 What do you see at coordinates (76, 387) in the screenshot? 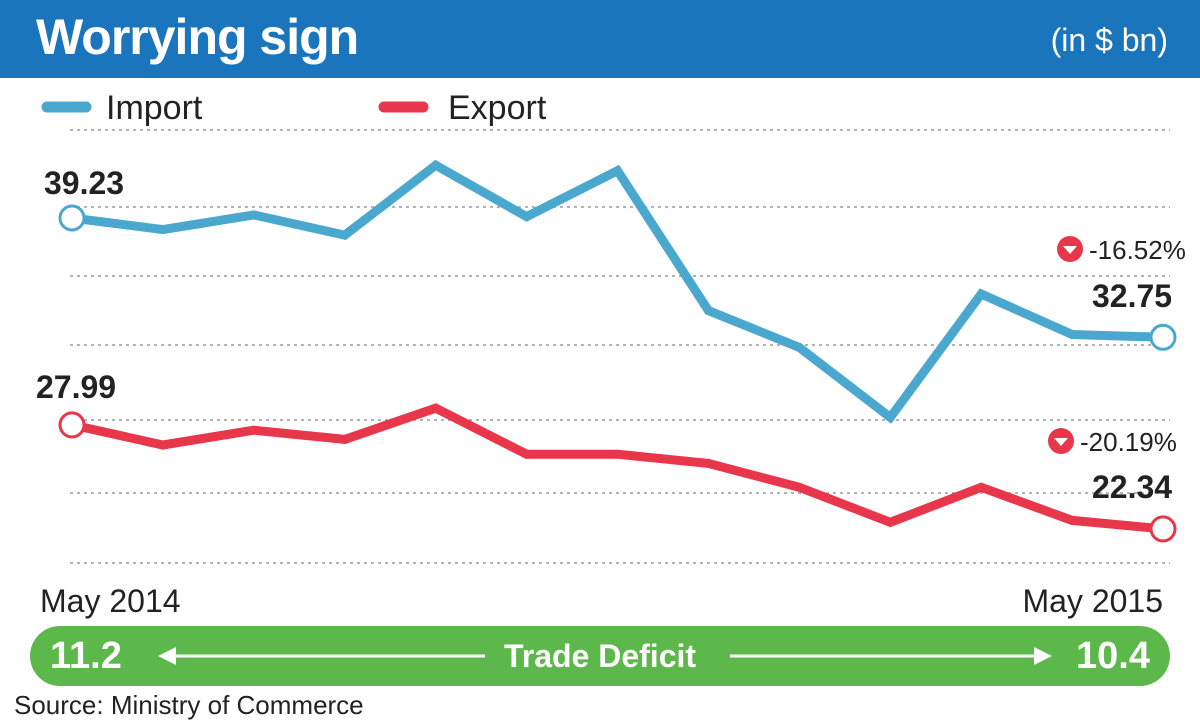
I see `export-start-label: 27.99` at bounding box center [76, 387].